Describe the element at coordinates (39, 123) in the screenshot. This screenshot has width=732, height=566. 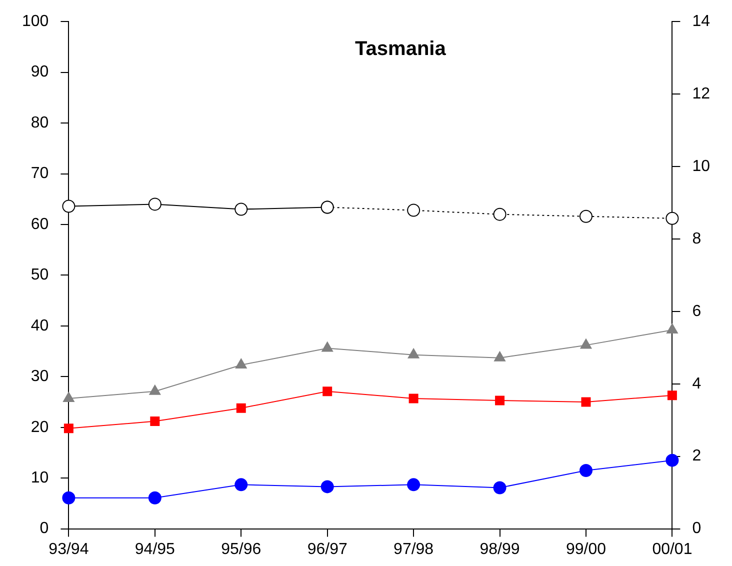
I see `y-tick-label: 80` at that location.